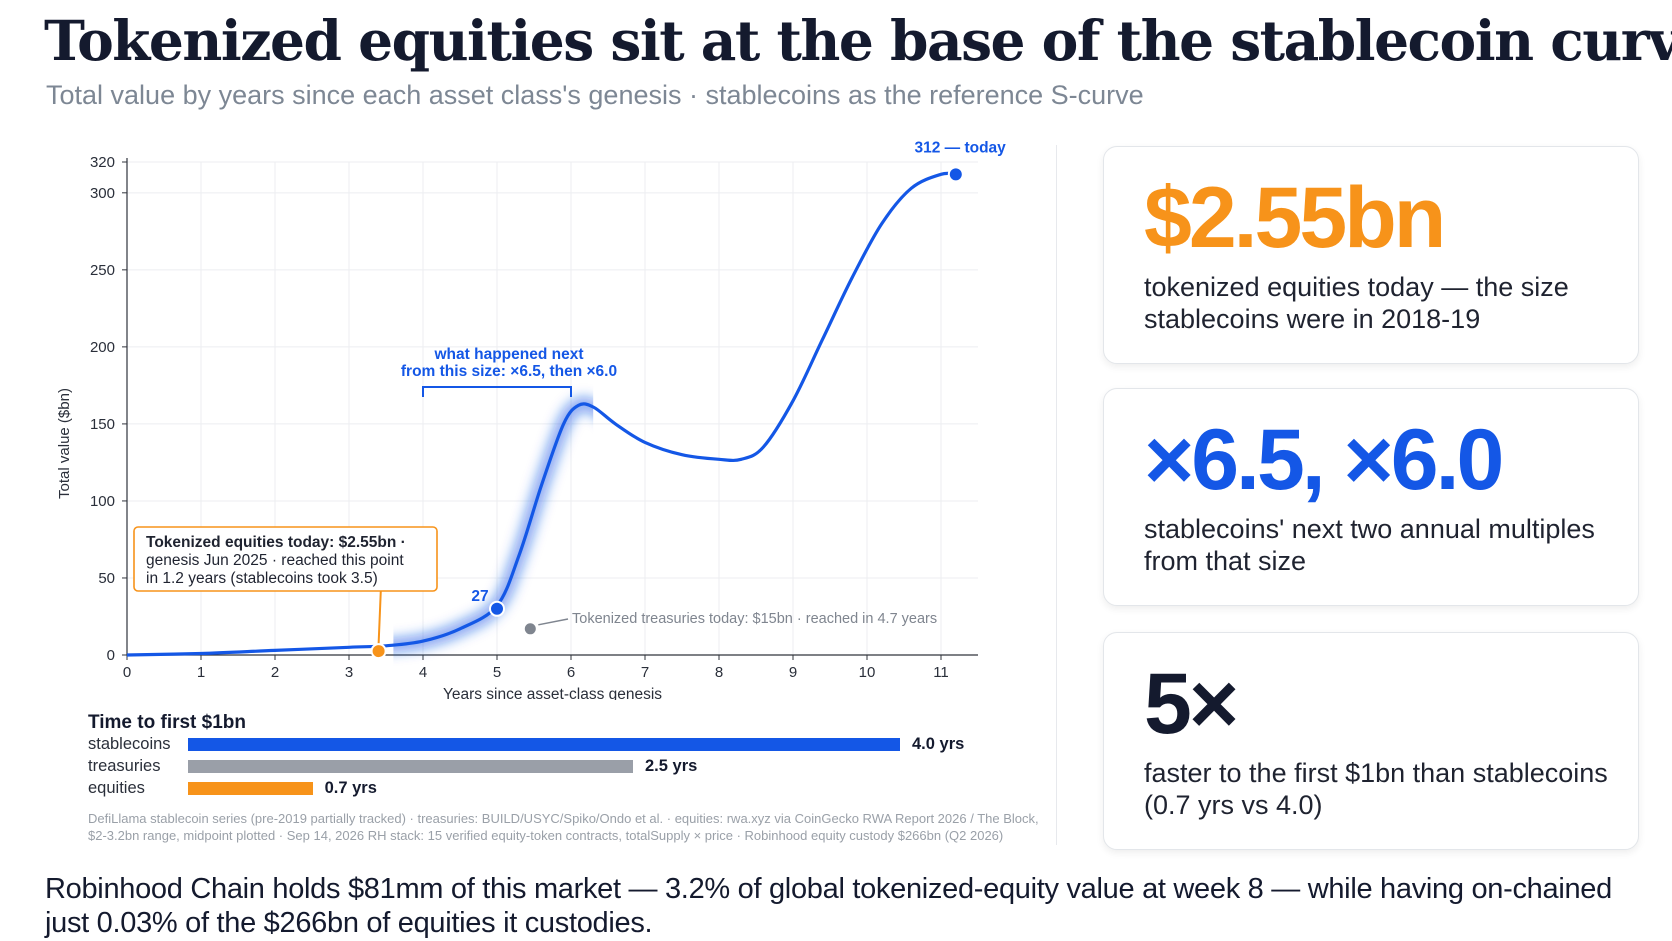  What do you see at coordinates (350, 788) in the screenshot?
I see `time-bar-value: 0.7 yrs` at bounding box center [350, 788].